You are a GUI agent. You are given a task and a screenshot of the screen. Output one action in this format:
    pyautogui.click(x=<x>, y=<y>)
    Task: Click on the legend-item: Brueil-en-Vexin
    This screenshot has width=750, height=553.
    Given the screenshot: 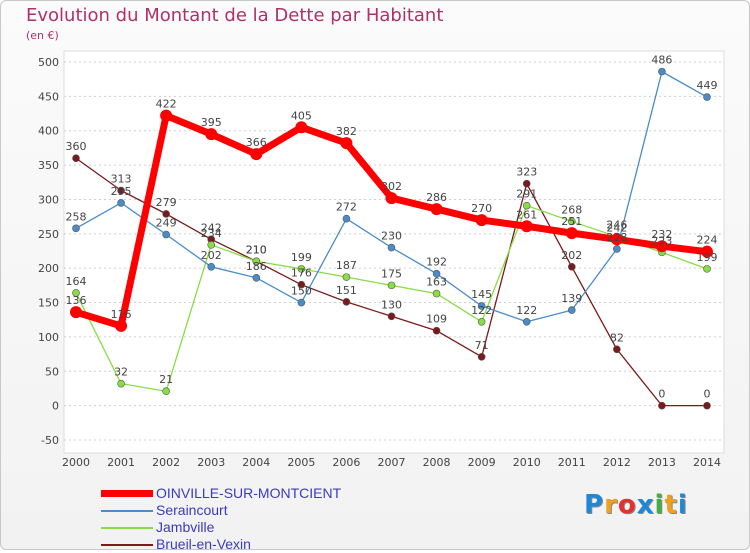 What is the action you would take?
    pyautogui.click(x=251, y=544)
    